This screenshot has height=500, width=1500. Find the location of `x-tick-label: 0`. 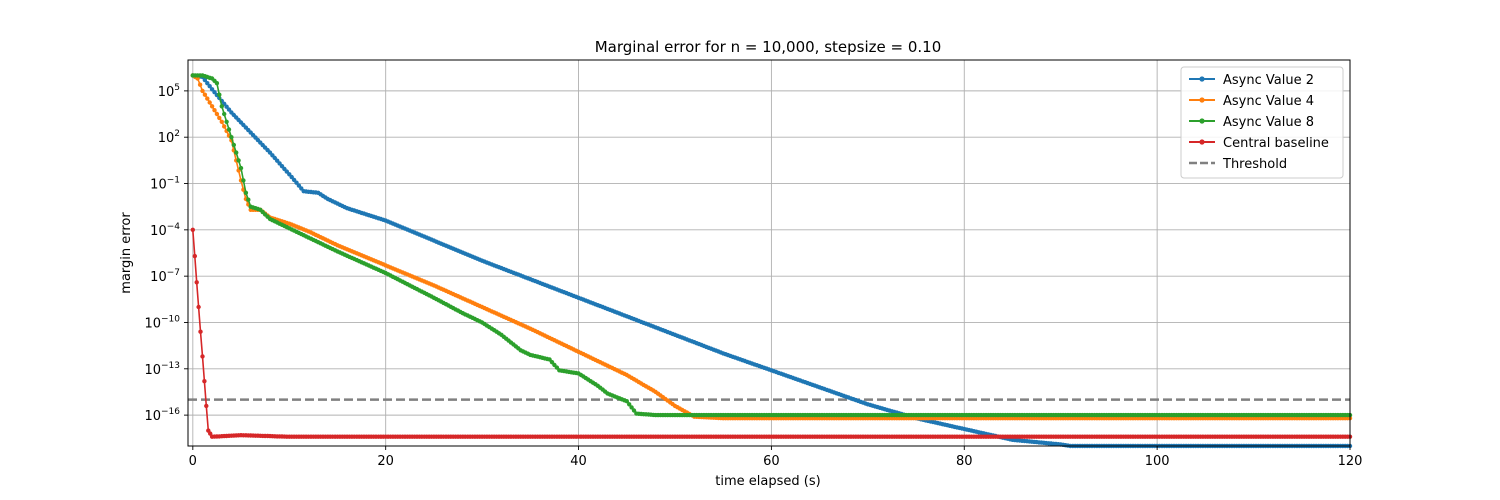

x-tick-label: 0 is located at coordinates (193, 461).